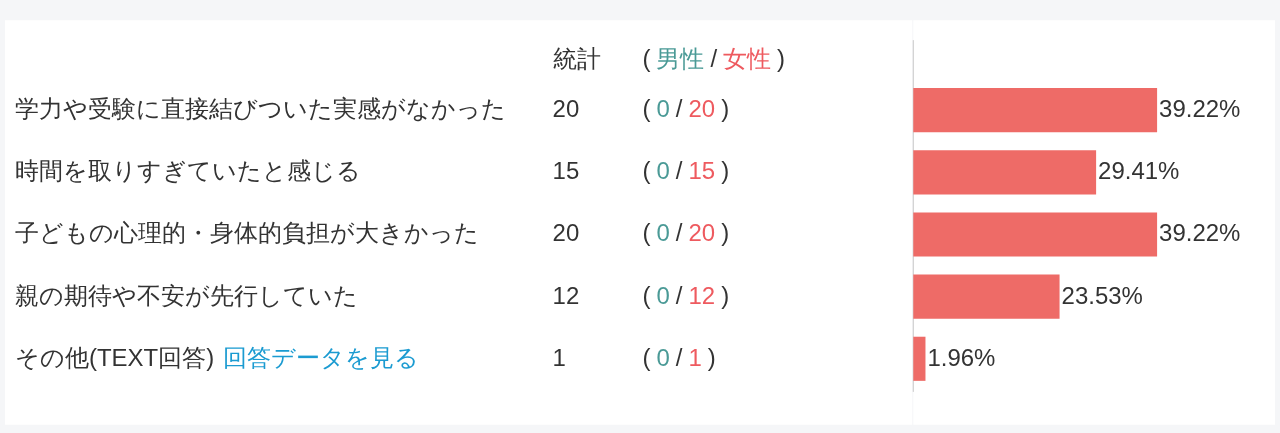 The width and height of the screenshot is (1280, 433). I want to click on data-label: 1.96%, so click(961, 357).